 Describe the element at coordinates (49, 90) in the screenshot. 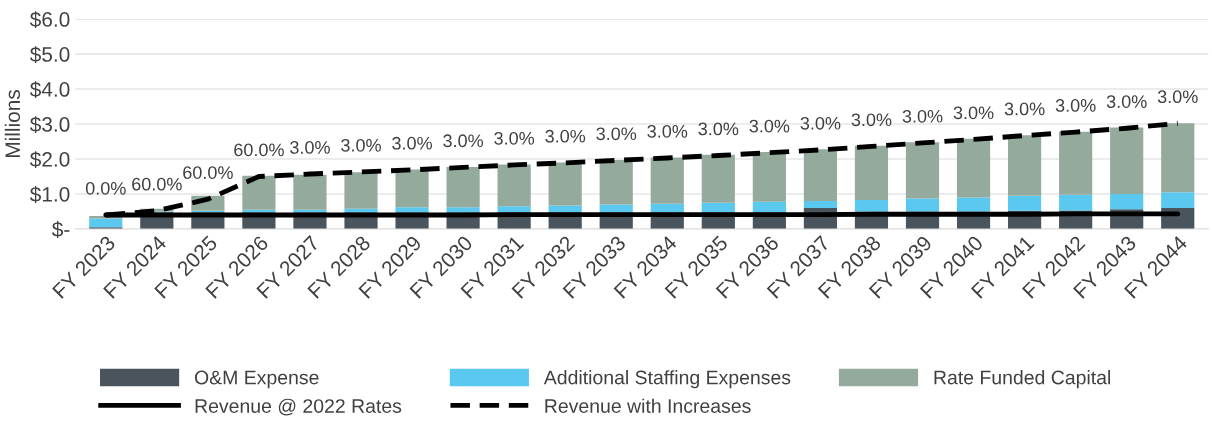

I see `y-tick-label: $4.0` at that location.